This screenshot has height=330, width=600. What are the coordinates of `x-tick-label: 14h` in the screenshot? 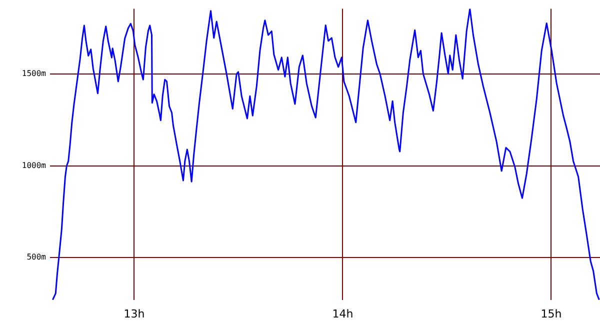 It's located at (343, 313).